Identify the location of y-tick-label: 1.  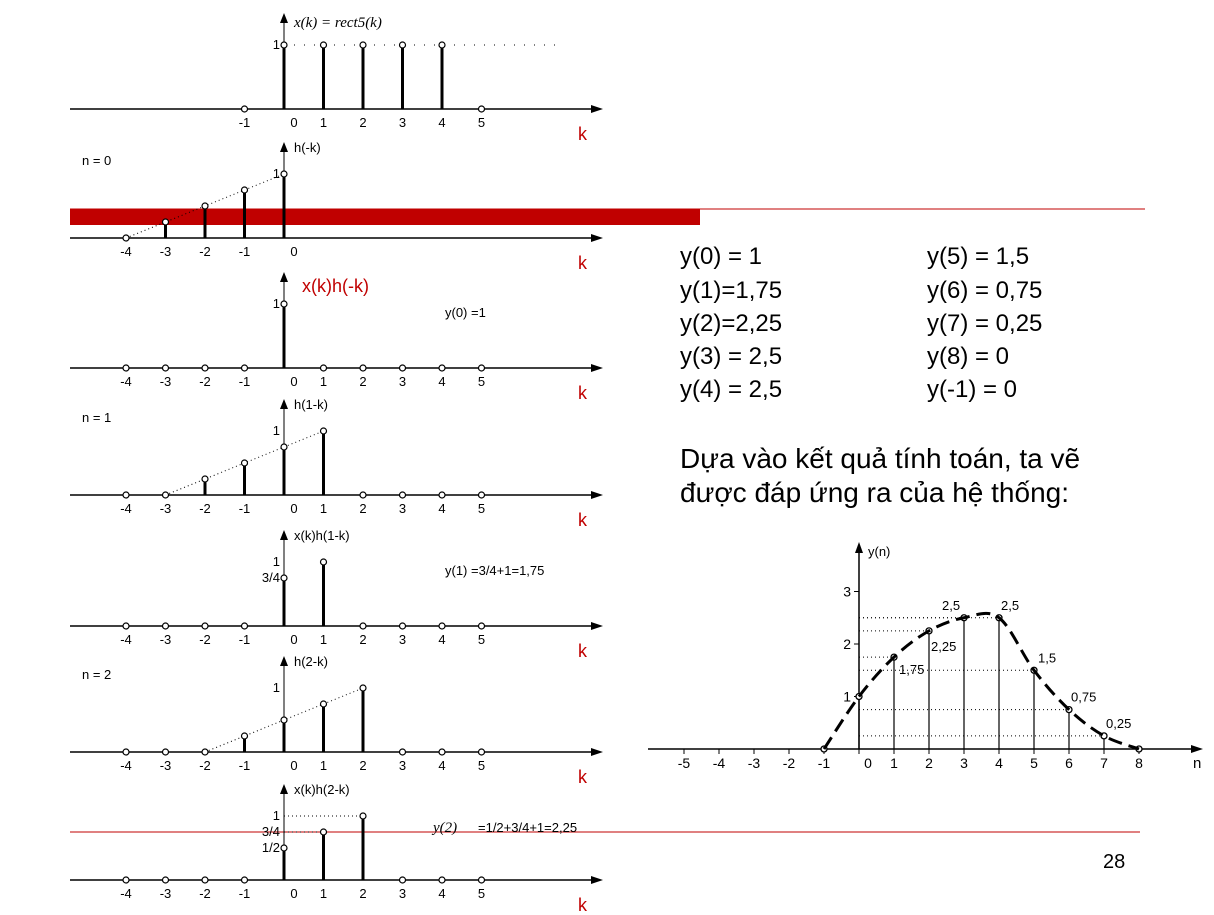
(847, 697).